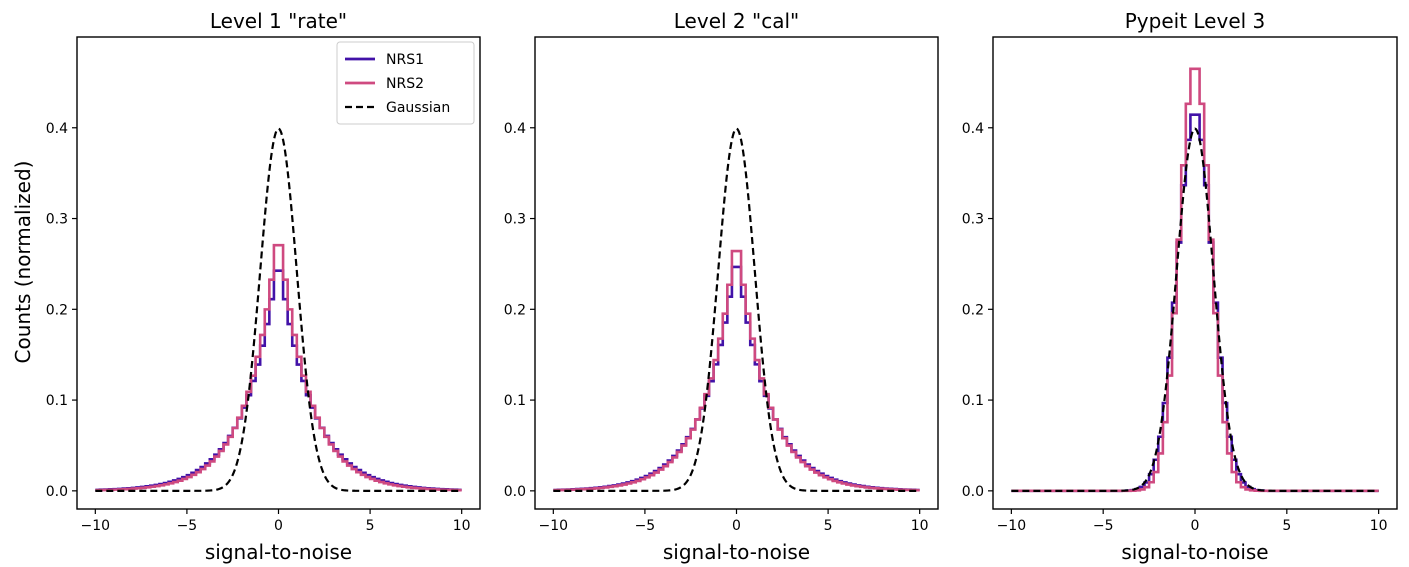  What do you see at coordinates (278, 21) in the screenshot?
I see `chart-title: Level 1 "rate"` at bounding box center [278, 21].